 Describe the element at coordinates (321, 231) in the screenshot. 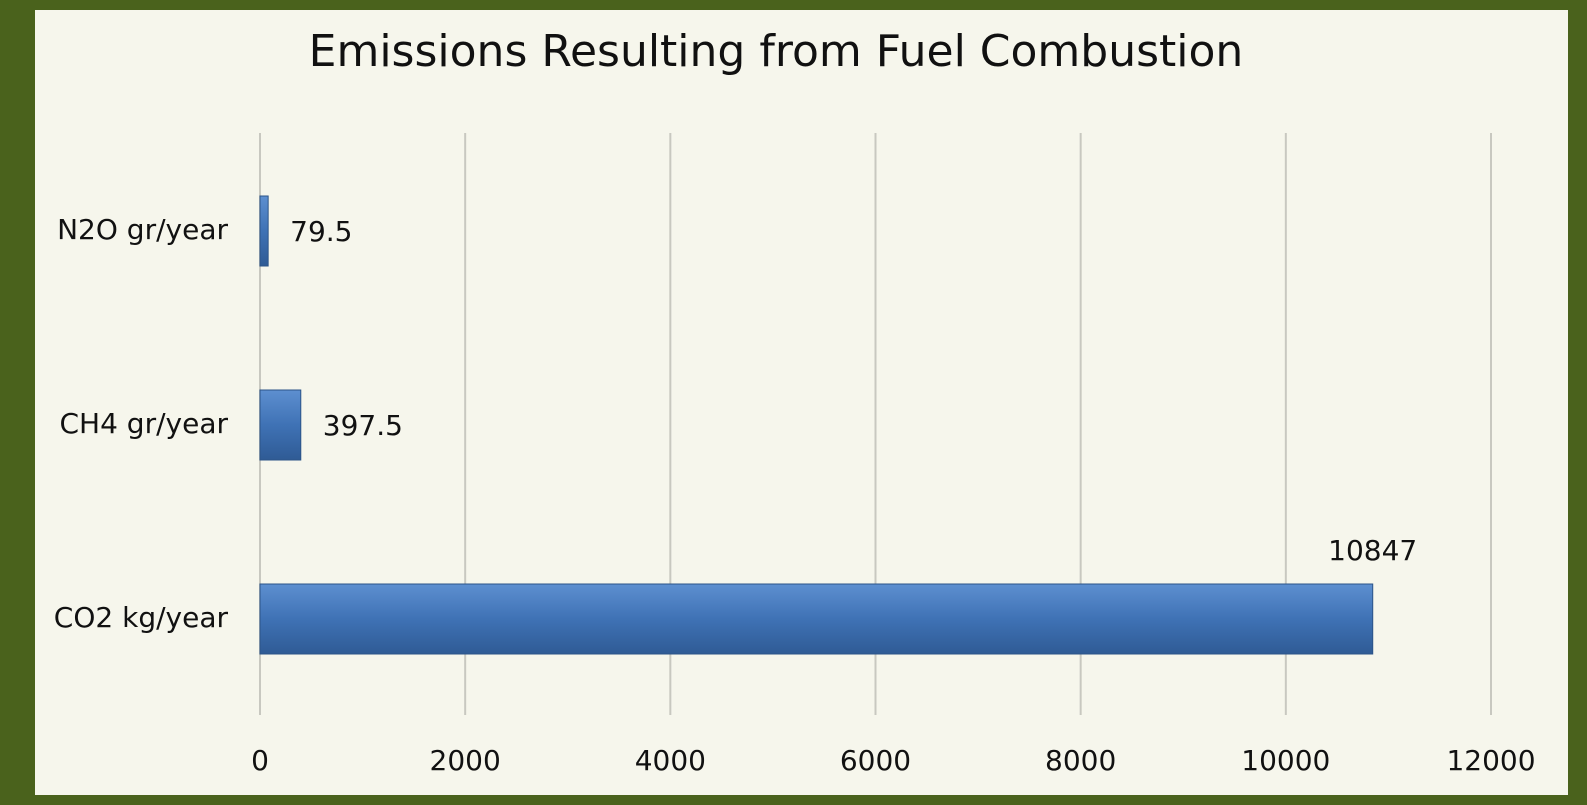

I see `data-label: 79.5` at that location.